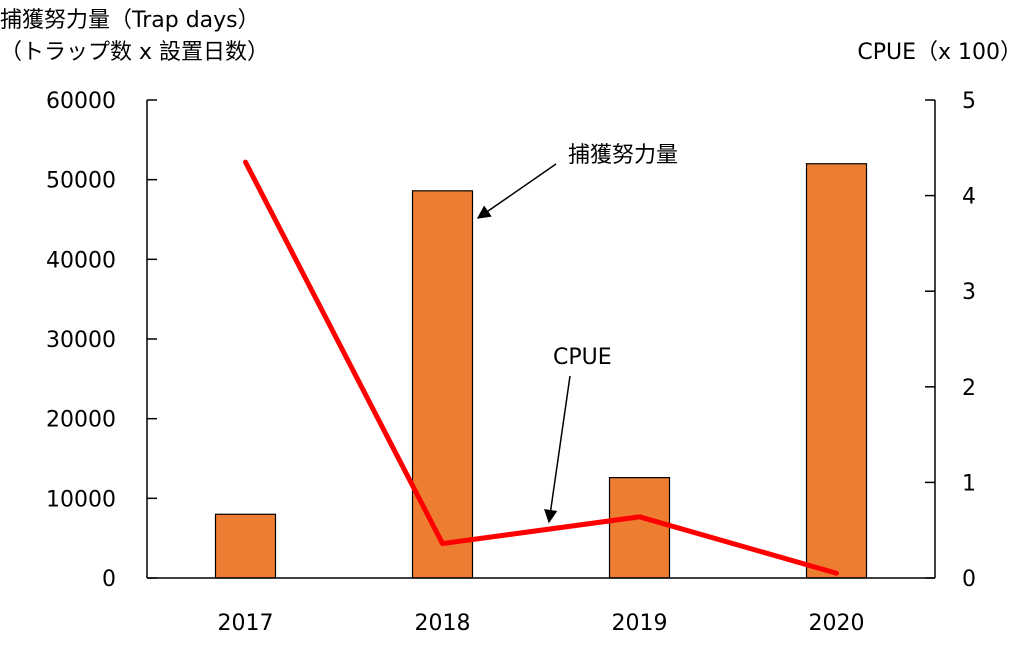 The height and width of the screenshot is (657, 1024). What do you see at coordinates (577, 333) in the screenshot?
I see `annotations: 捕獲努力量 CPUE` at bounding box center [577, 333].